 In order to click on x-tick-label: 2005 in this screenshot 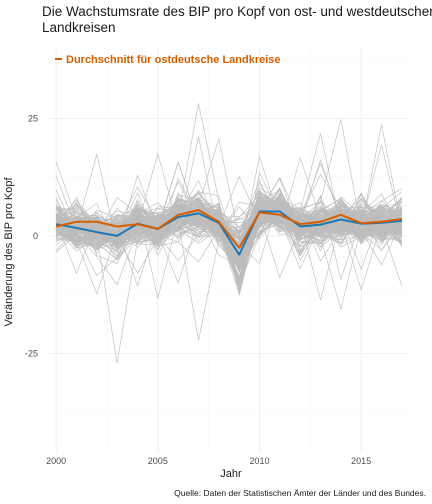, I will do `click(158, 461)`.